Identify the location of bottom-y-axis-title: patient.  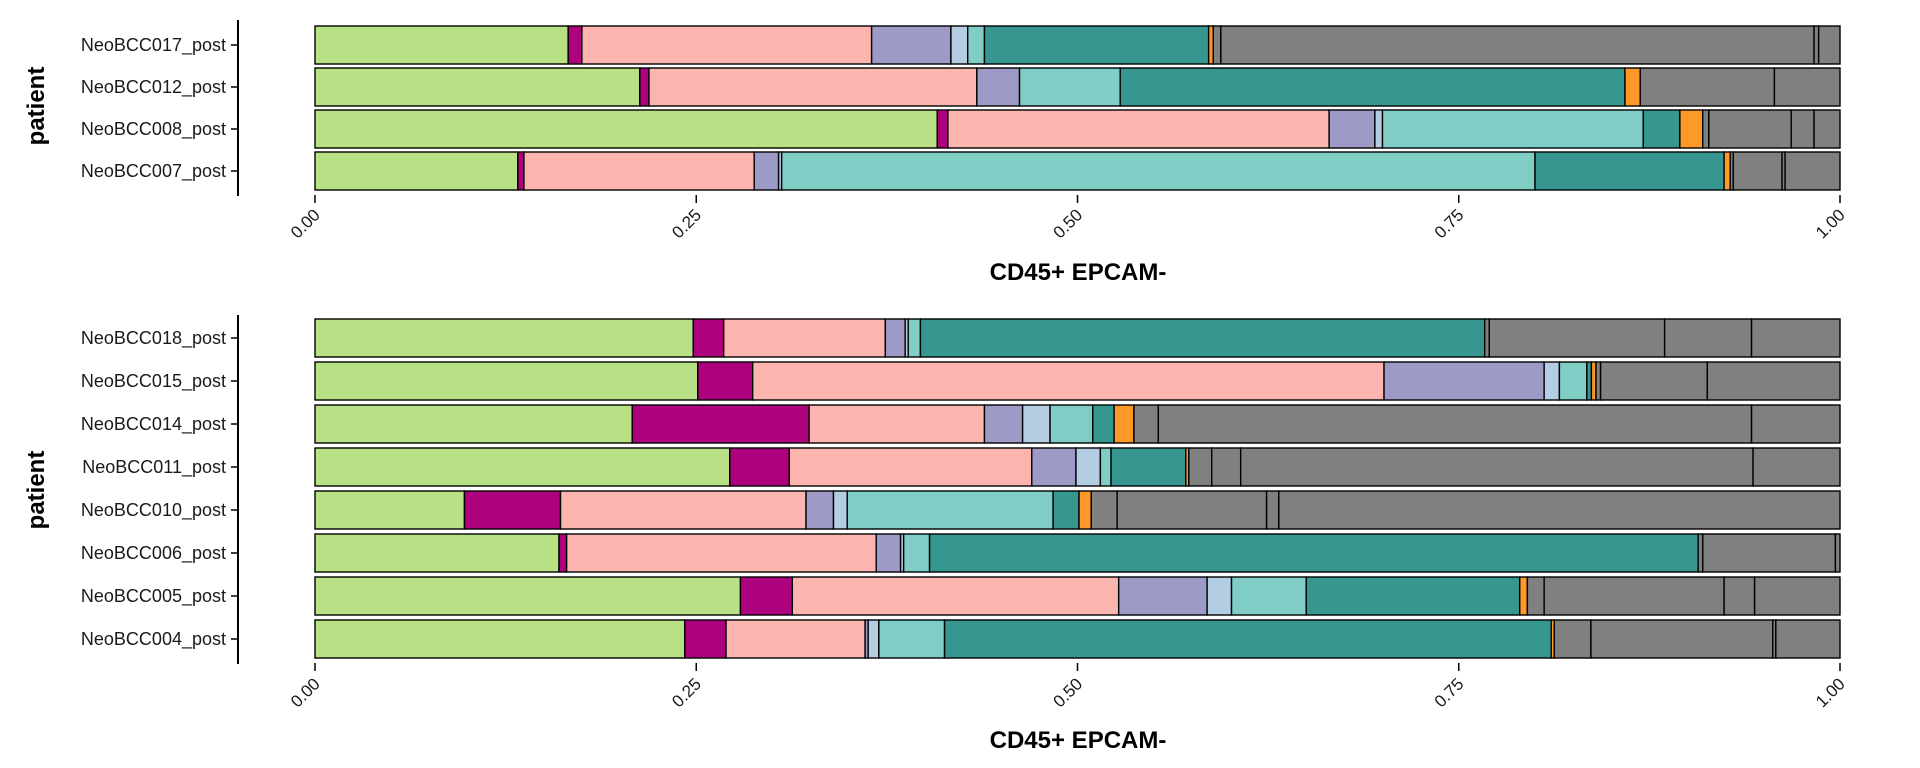
(36, 490).